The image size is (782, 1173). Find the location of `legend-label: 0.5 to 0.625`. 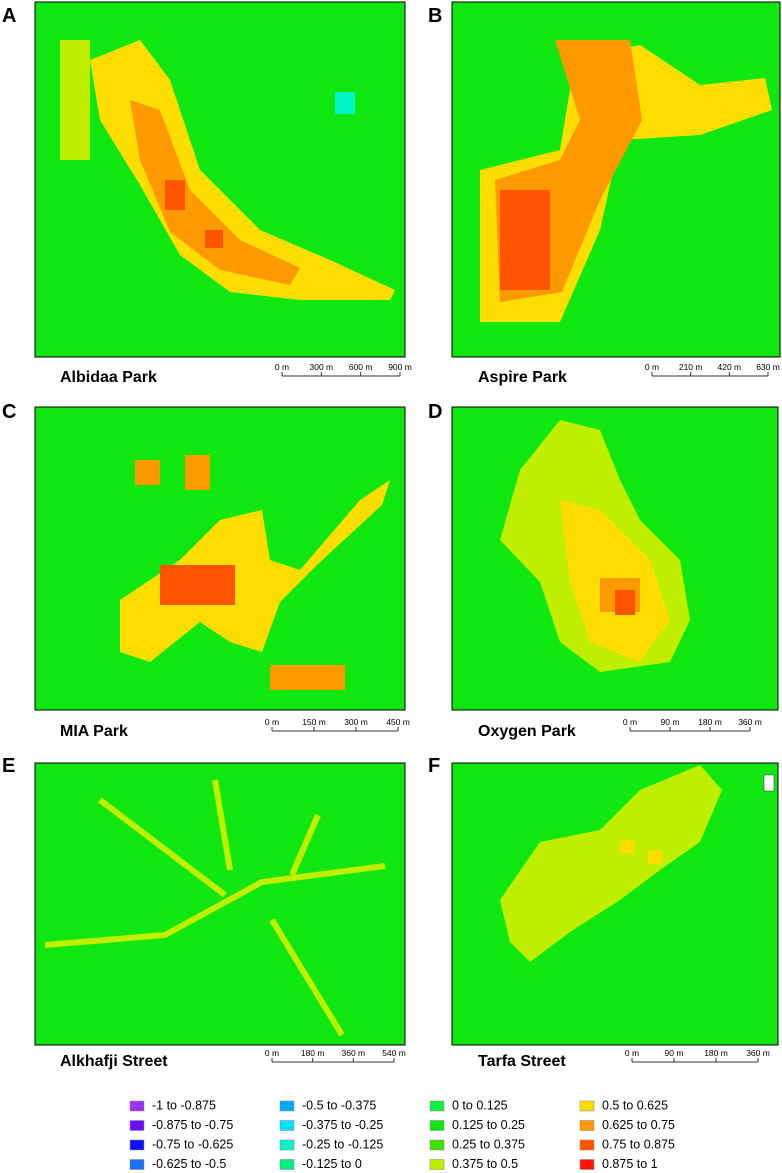

legend-label: 0.5 to 0.625 is located at coordinates (635, 1105).